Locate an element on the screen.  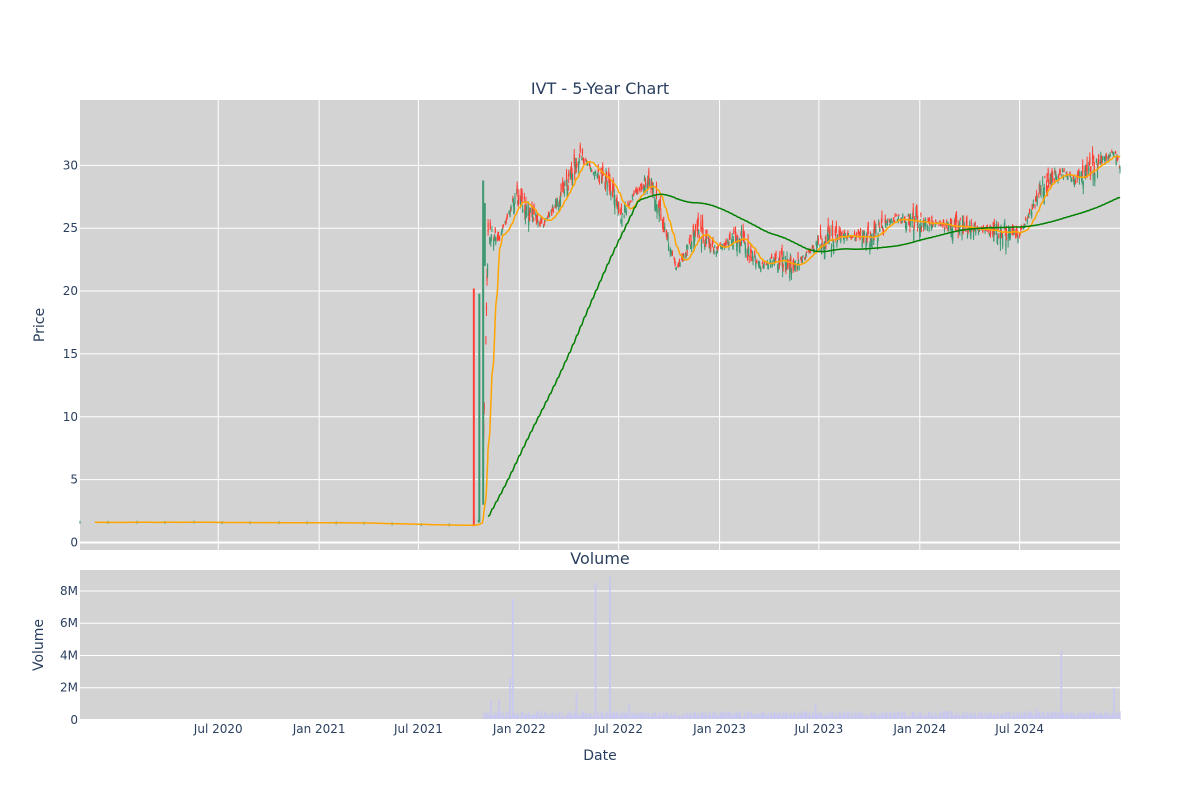
price-tick-label: 10 is located at coordinates (70, 417).